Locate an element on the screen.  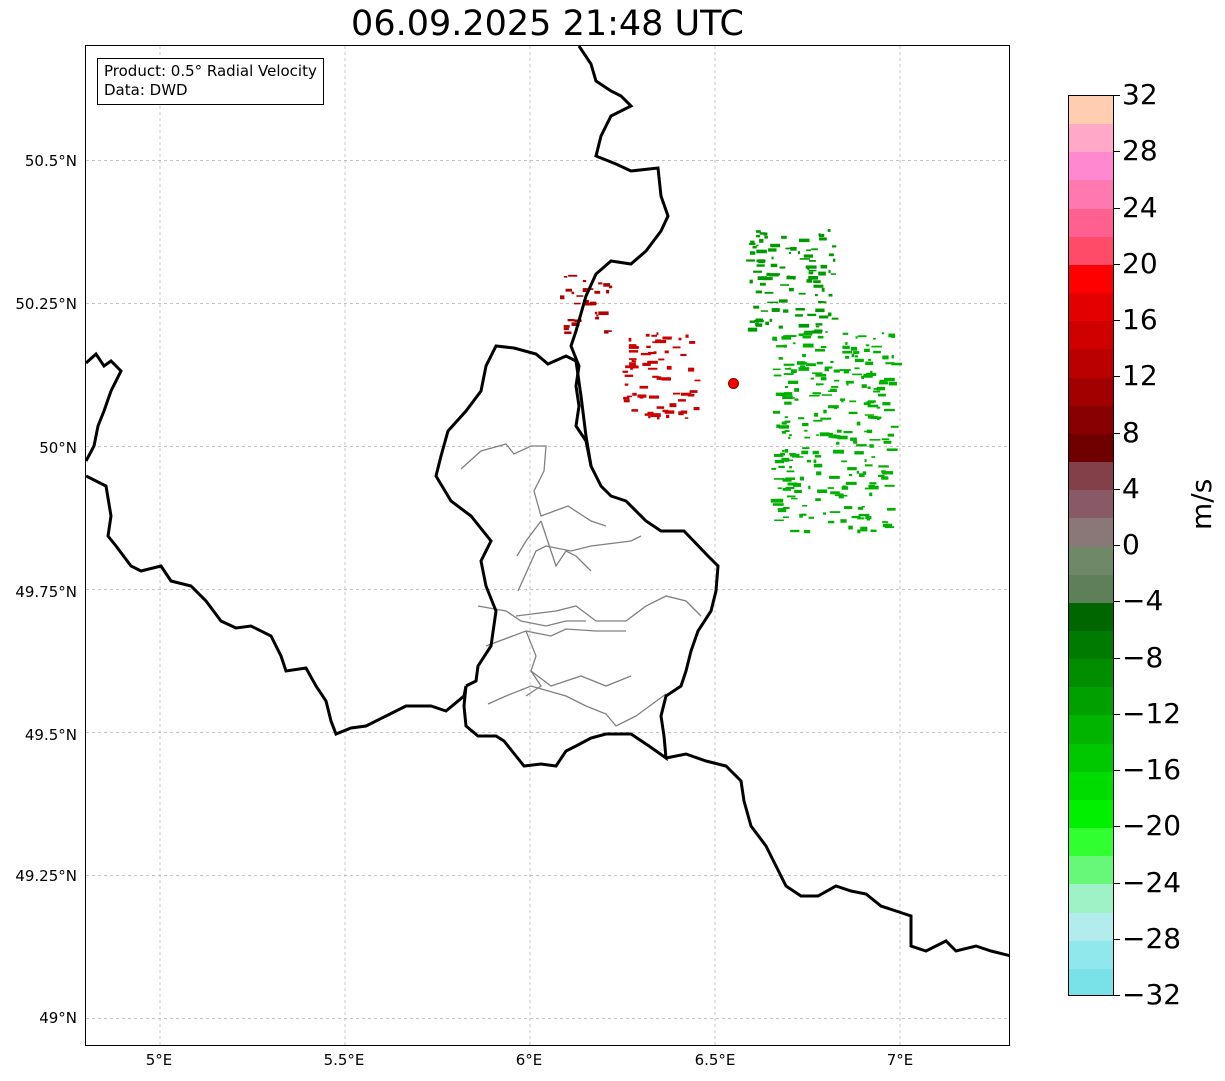
lat-label-50-25: 50.25°N is located at coordinates (46, 304).